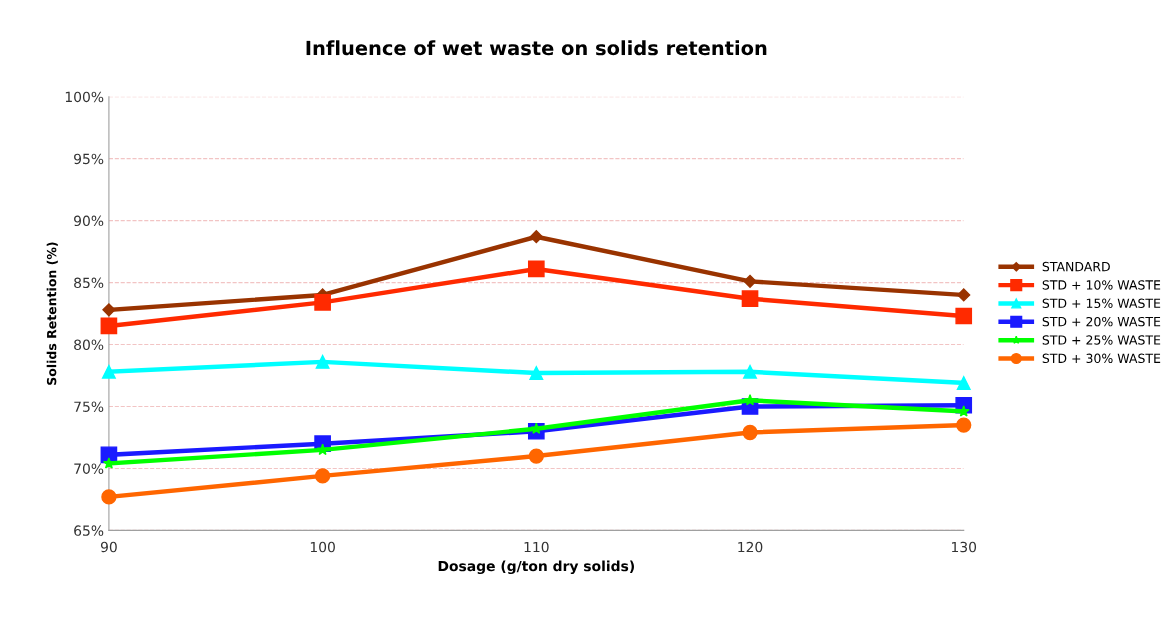  What do you see at coordinates (750, 547) in the screenshot?
I see `x-tick-label: 120` at bounding box center [750, 547].